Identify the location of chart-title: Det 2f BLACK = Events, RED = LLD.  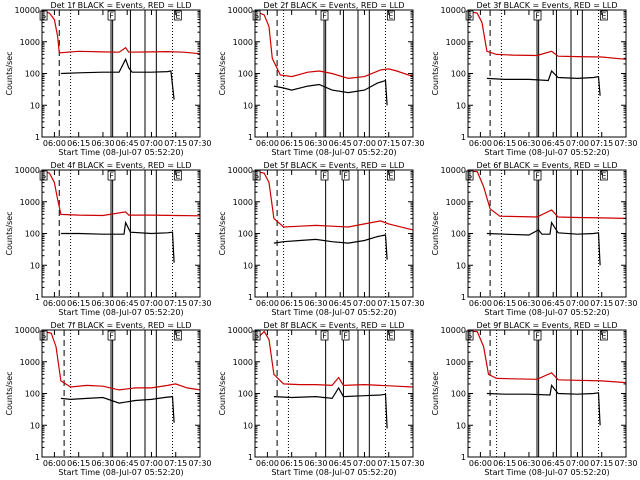
(333, 5).